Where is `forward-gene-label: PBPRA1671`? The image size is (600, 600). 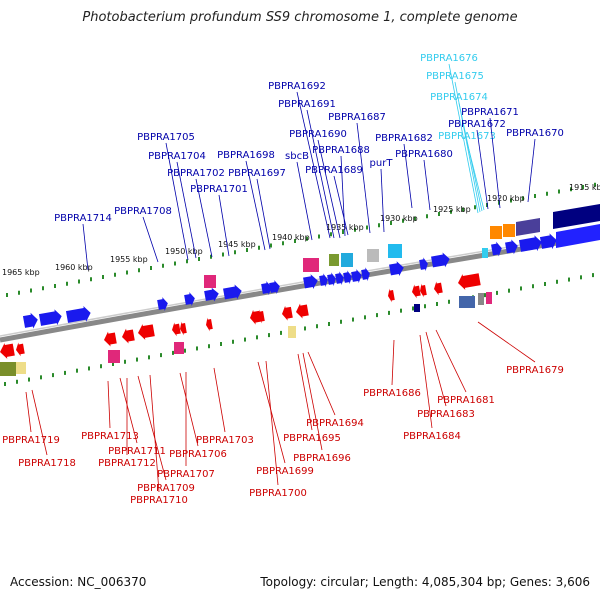 forward-gene-label: PBPRA1671 is located at coordinates (490, 112).